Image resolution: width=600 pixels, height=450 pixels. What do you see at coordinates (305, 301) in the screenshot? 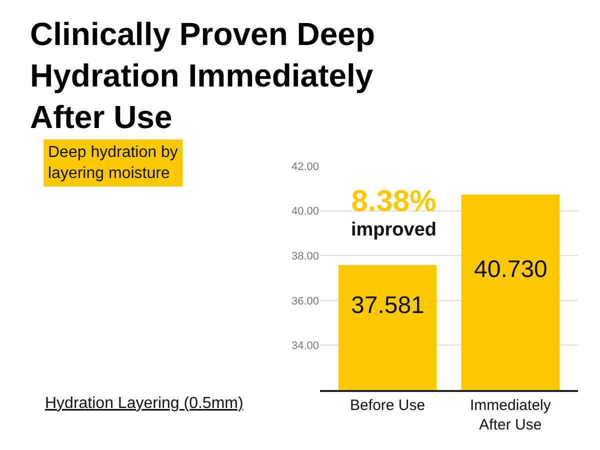
I see `y-tick-label: 36.00` at bounding box center [305, 301].